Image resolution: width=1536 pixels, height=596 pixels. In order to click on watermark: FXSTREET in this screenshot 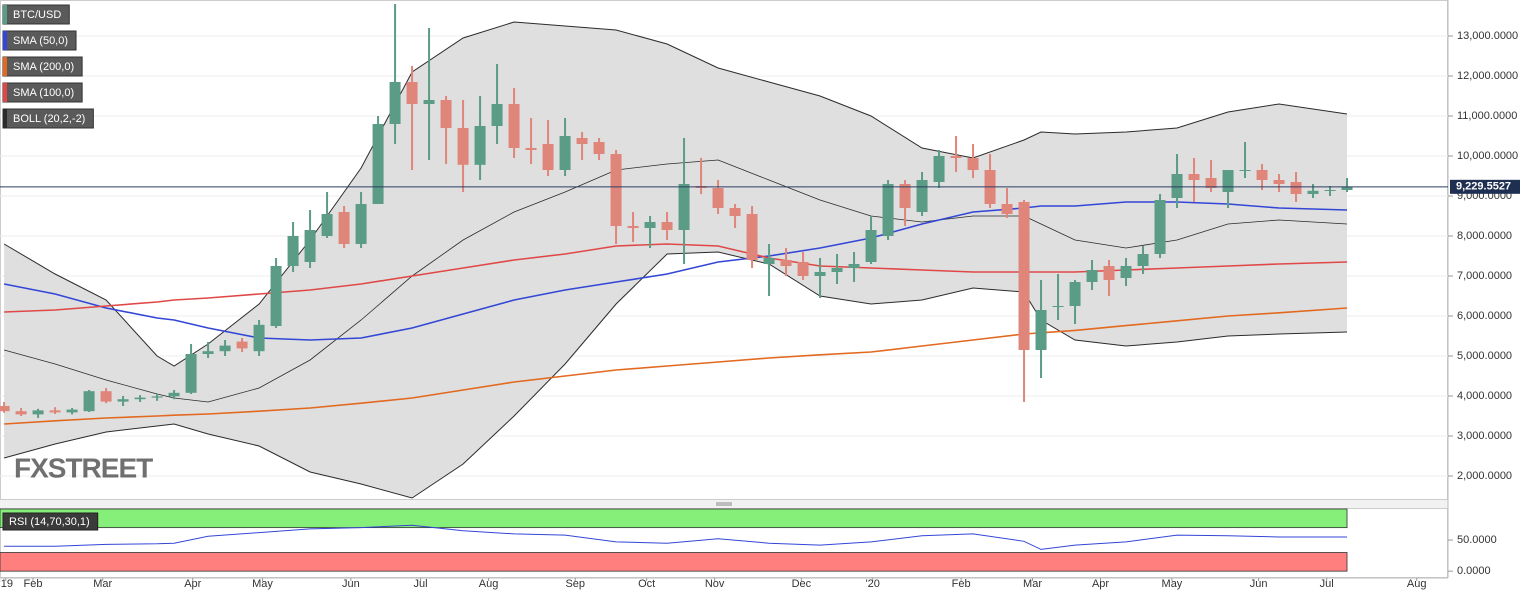, I will do `click(83, 467)`.